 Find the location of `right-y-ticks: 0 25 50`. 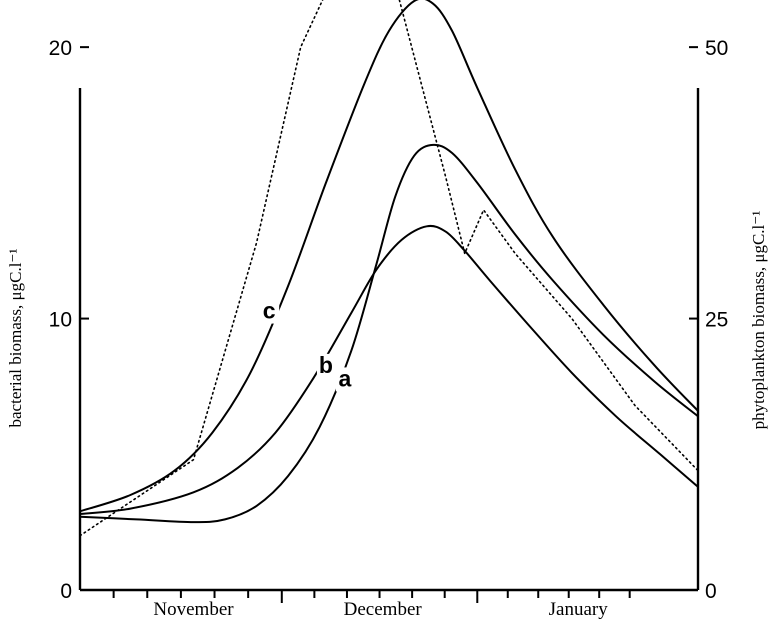

right-y-ticks: 0 25 50 is located at coordinates (708, 320).